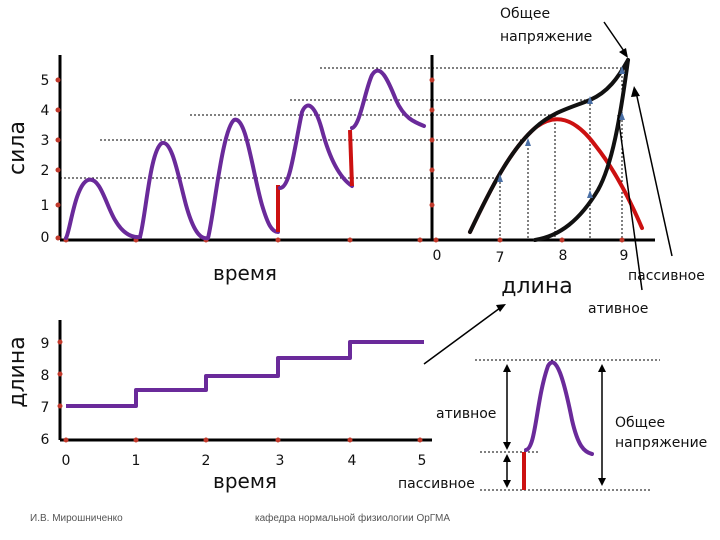 The width and height of the screenshot is (720, 540). What do you see at coordinates (45, 159) in the screenshot?
I see `force-y-tick-labels: 5 4 3 2 1 0` at bounding box center [45, 159].